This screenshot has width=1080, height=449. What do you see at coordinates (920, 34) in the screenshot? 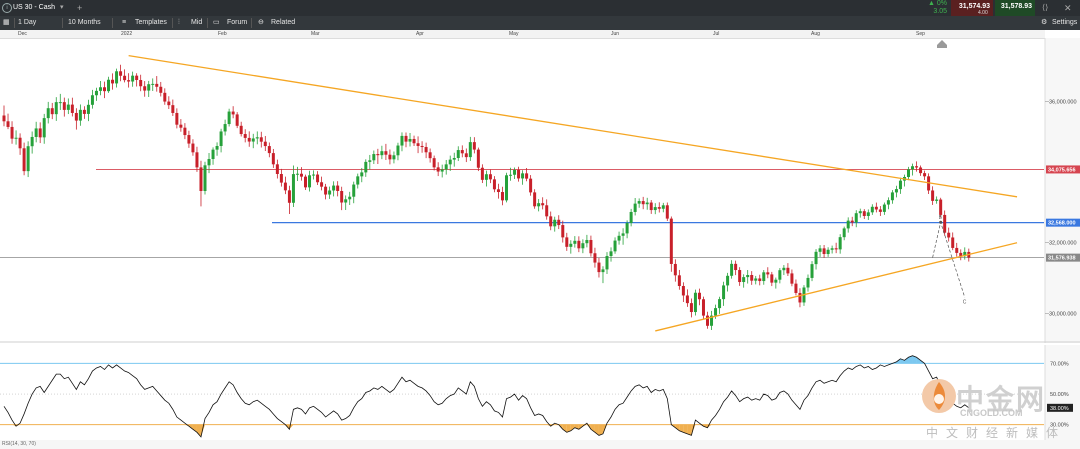
I see `month-label: Sep` at bounding box center [920, 34].